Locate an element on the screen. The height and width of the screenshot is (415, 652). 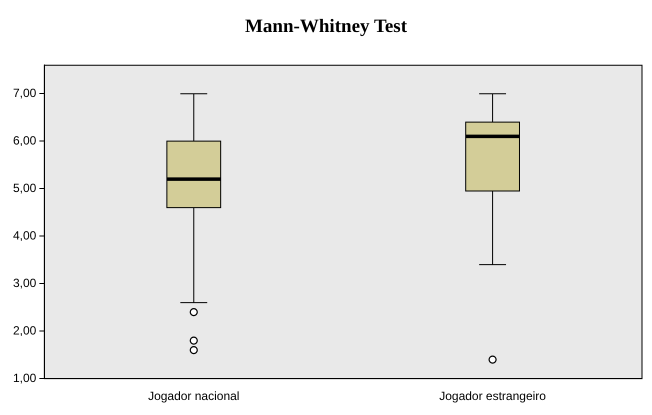
y-tick-label: 5,00 is located at coordinates (24, 187).